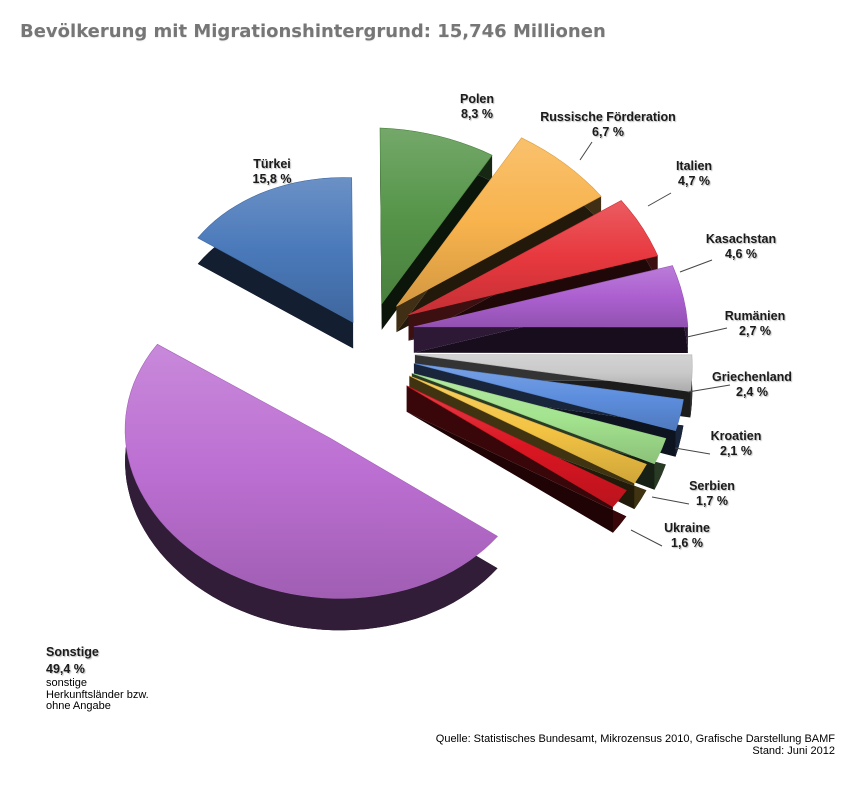 The image size is (850, 797). What do you see at coordinates (707, 332) in the screenshot?
I see `leader-line-rumänien` at bounding box center [707, 332].